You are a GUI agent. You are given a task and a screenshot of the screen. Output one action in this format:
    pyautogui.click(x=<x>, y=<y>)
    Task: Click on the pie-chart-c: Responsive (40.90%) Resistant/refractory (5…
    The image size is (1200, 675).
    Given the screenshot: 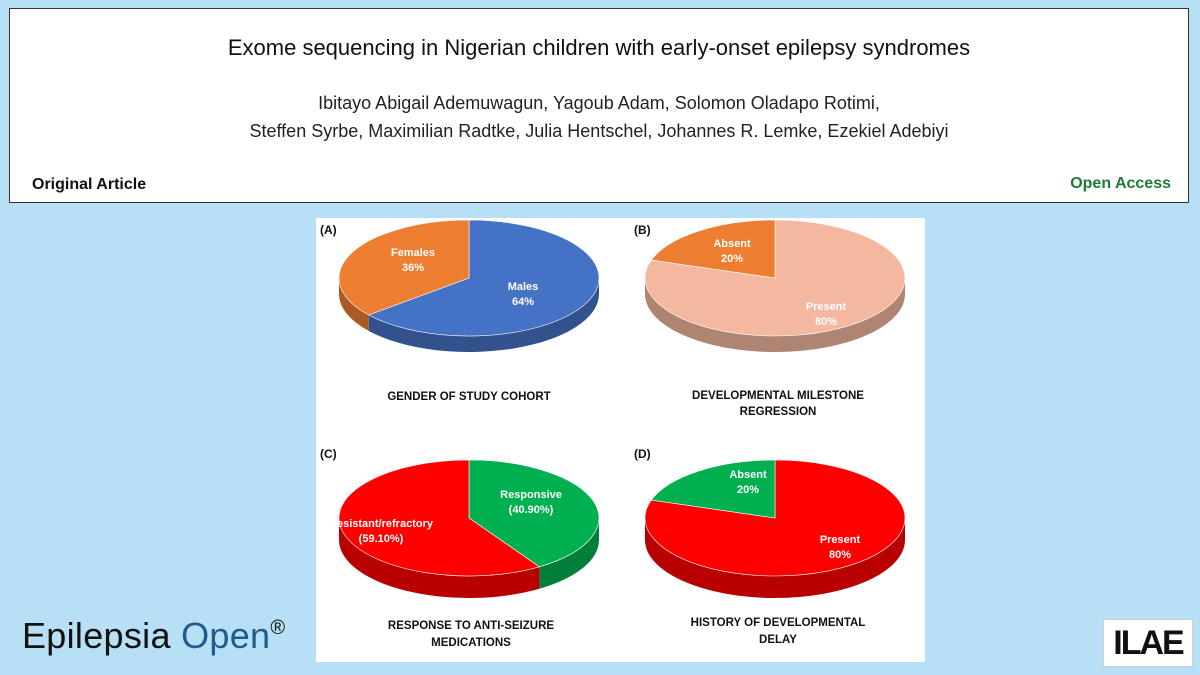 What is the action you would take?
    pyautogui.click(x=460, y=548)
    